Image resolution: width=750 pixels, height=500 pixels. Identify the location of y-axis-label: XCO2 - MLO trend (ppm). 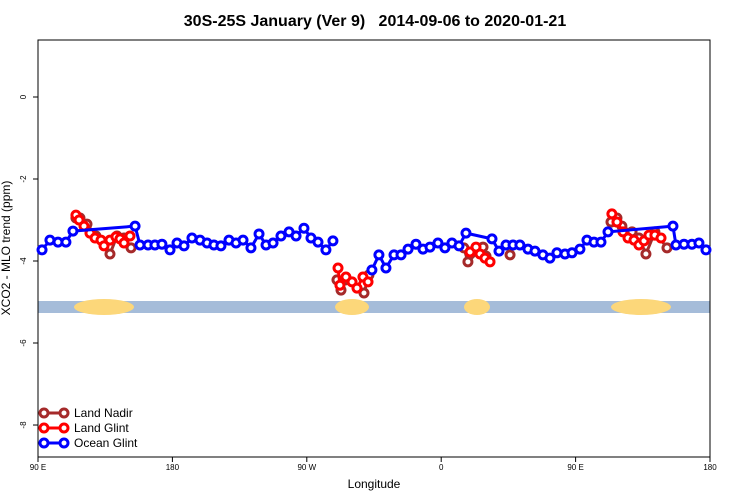
(6, 248).